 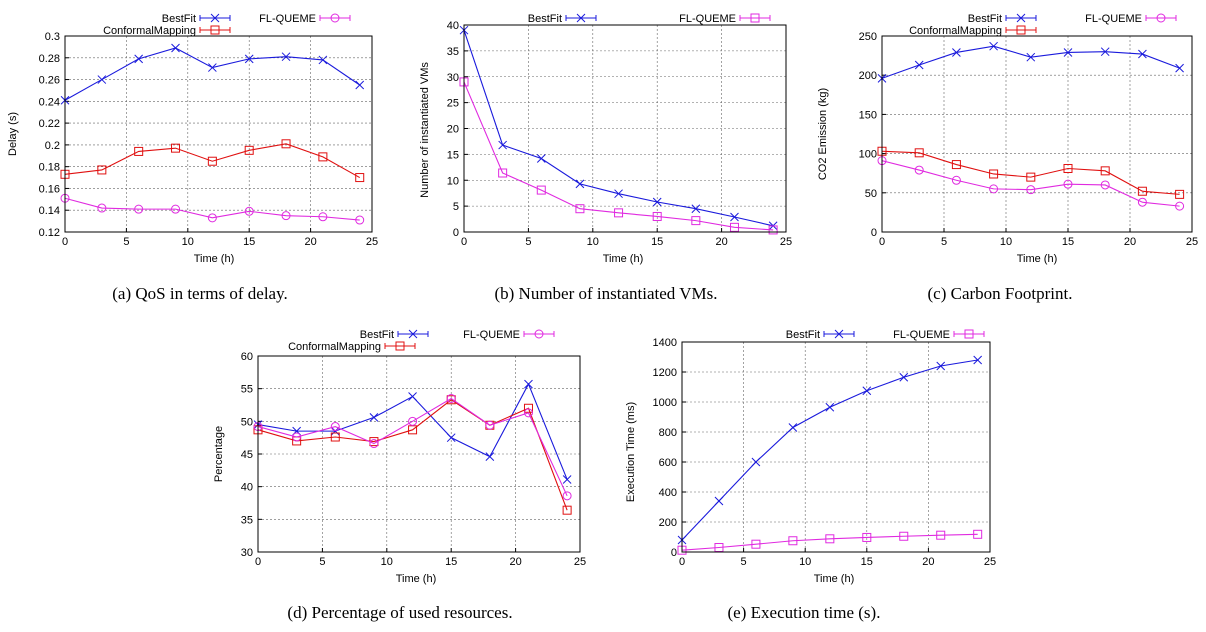 What do you see at coordinates (247, 553) in the screenshot?
I see `y-tick-label: 30` at bounding box center [247, 553].